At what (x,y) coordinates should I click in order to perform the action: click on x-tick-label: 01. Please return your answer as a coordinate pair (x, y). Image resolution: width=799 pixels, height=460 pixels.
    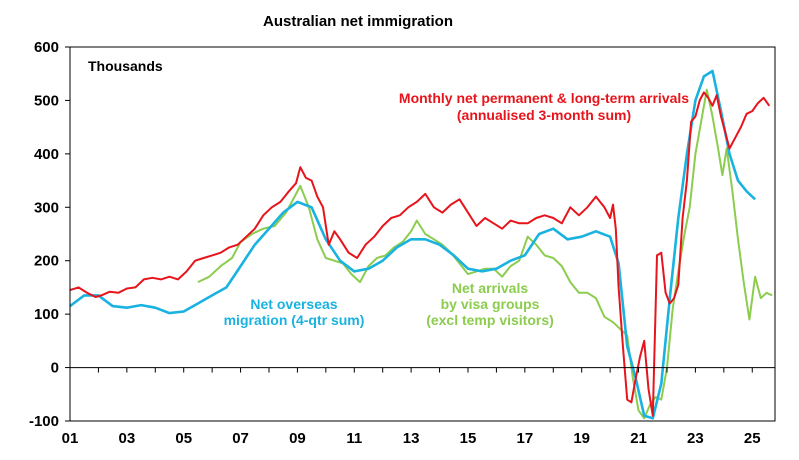
    Looking at the image, I should click on (70, 438).